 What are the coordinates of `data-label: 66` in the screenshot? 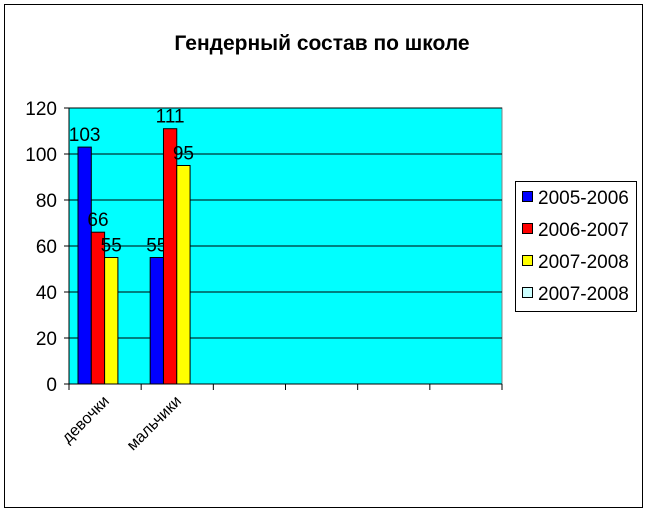 It's located at (97, 220).